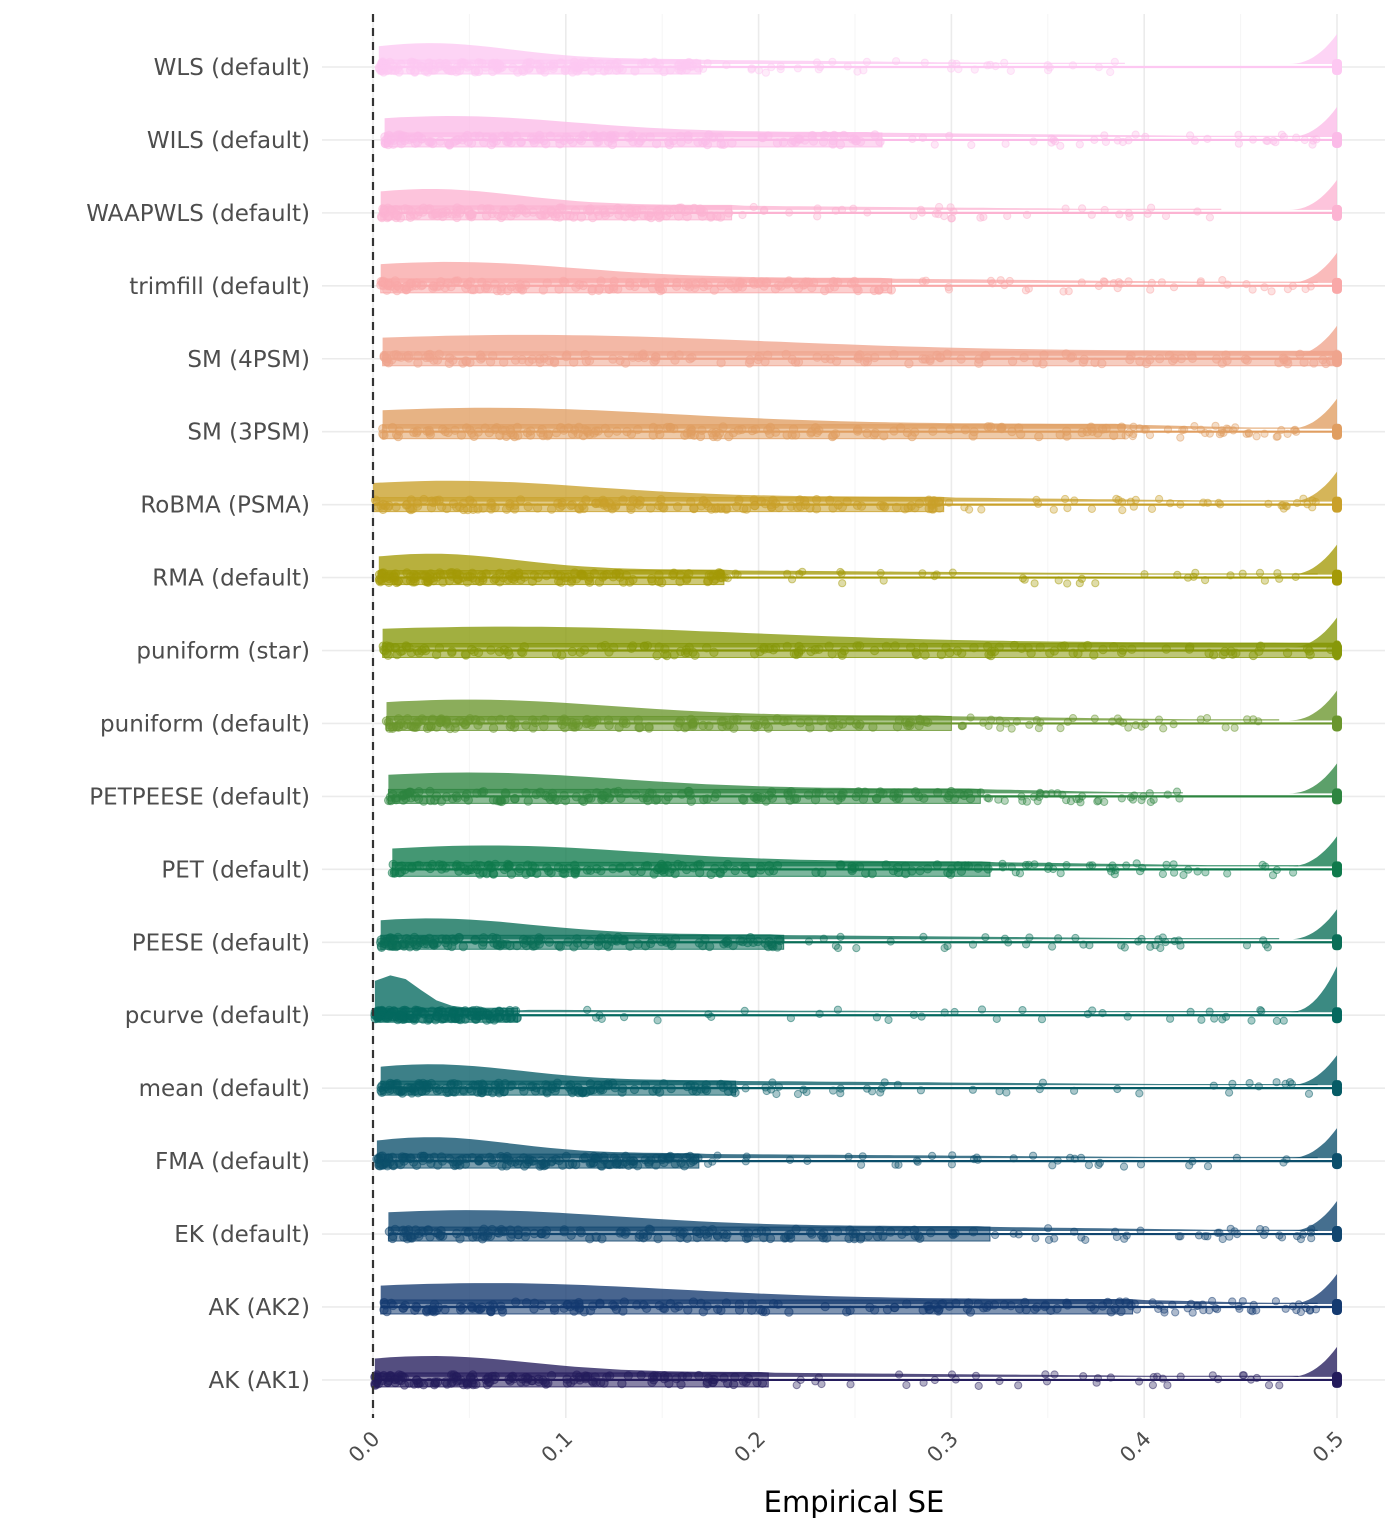 This screenshot has height=1536, width=1400. What do you see at coordinates (228, 141) in the screenshot?
I see `category-label: WILS (default)` at bounding box center [228, 141].